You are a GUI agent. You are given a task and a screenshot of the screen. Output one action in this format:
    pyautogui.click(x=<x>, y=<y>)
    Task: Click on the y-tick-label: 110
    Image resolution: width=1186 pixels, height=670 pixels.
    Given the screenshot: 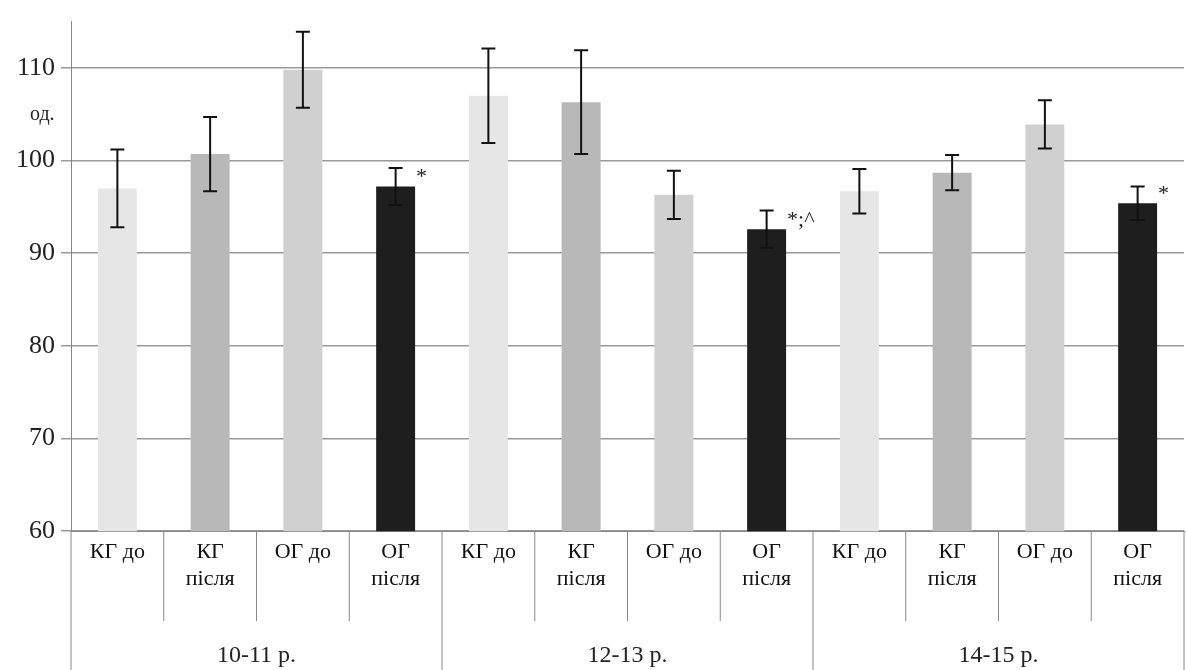 What is the action you would take?
    pyautogui.click(x=35, y=66)
    